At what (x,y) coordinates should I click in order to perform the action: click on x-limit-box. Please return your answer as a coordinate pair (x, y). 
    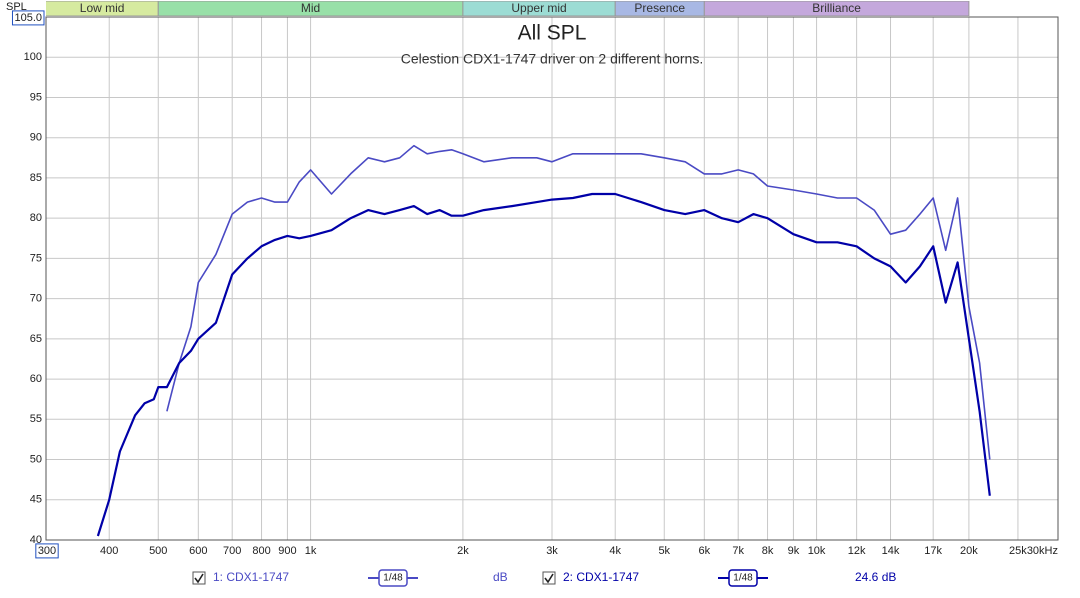
    Looking at the image, I should click on (47, 551).